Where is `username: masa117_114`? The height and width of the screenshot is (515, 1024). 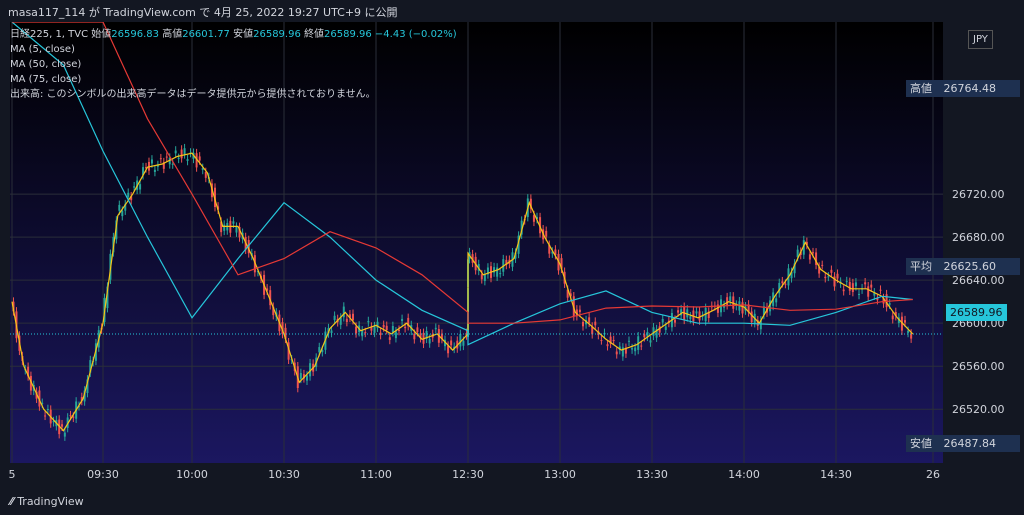
username: masa117_114 is located at coordinates (47, 12).